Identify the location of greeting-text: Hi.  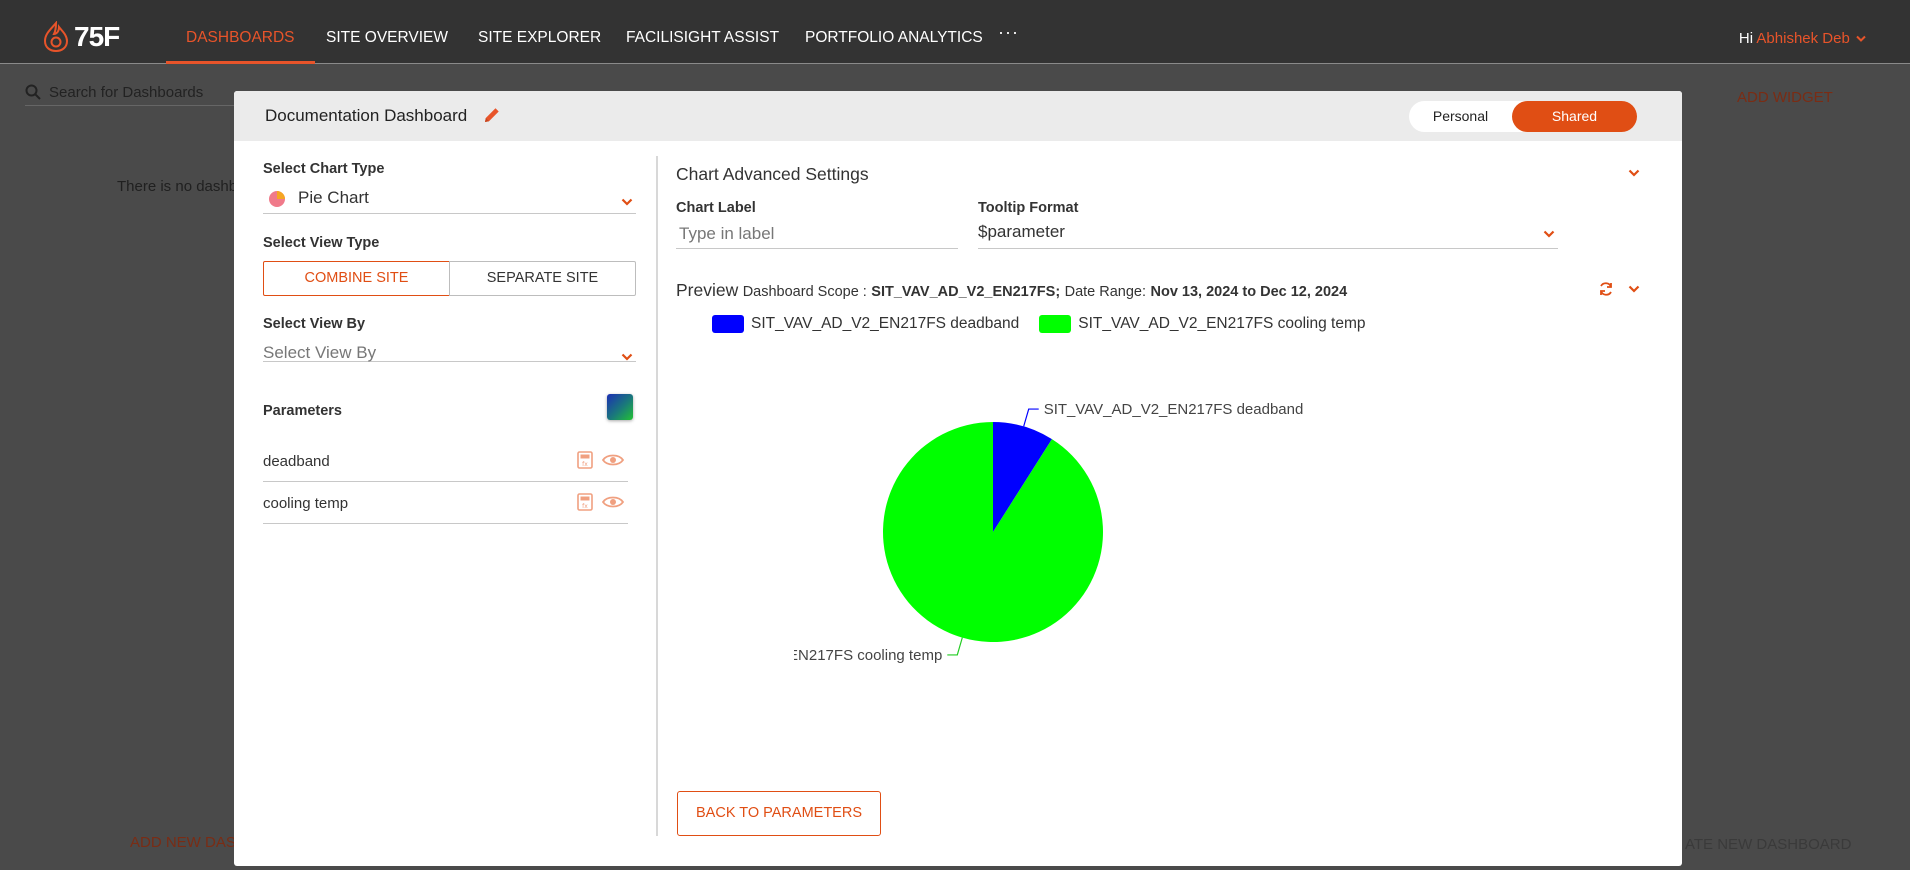
(1746, 38).